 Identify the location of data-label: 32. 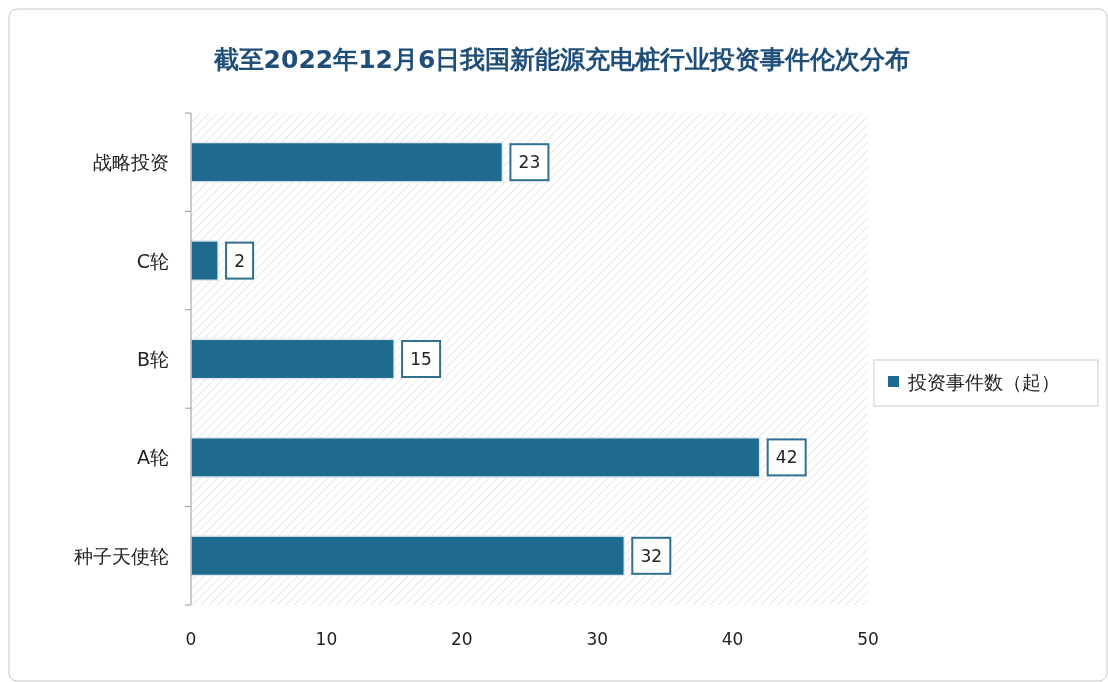
(651, 555).